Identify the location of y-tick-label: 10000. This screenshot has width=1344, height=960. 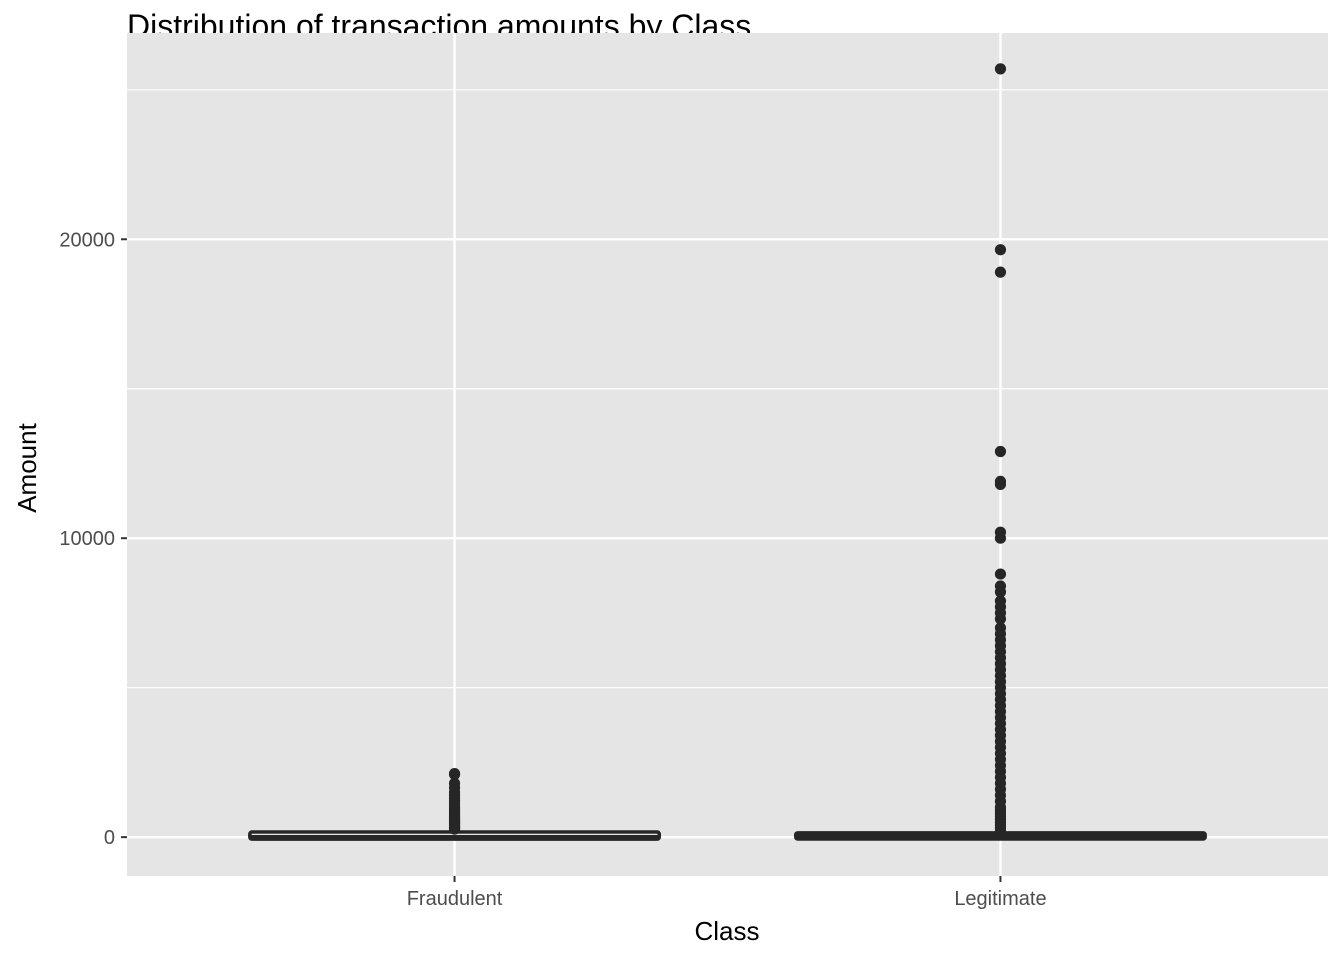
(87, 539).